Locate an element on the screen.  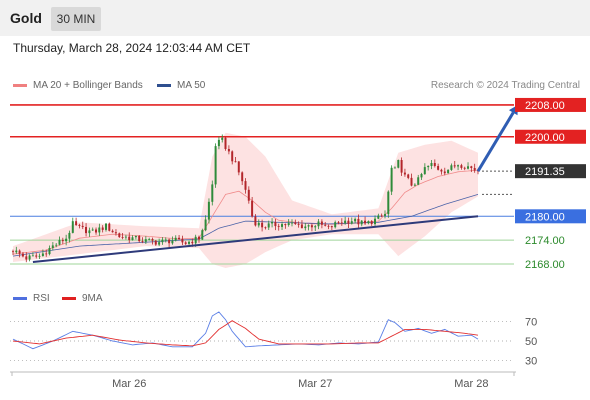
legend-9ma: 9MA is located at coordinates (82, 298).